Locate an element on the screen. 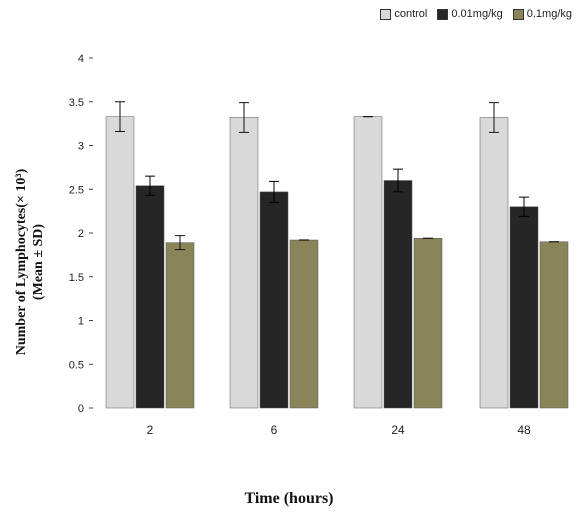  legend-item-low-dose: 0.01mg/kg is located at coordinates (470, 14).